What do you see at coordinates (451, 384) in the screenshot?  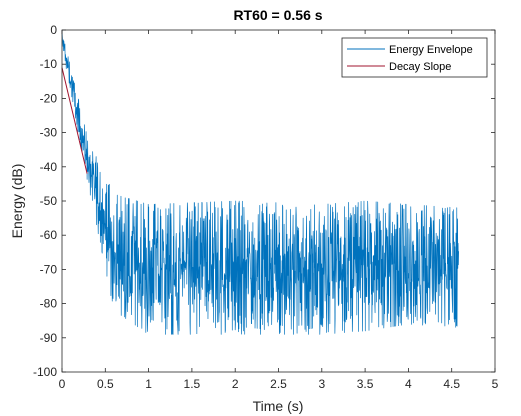 I see `x-tick-label: 4.5` at bounding box center [451, 384].